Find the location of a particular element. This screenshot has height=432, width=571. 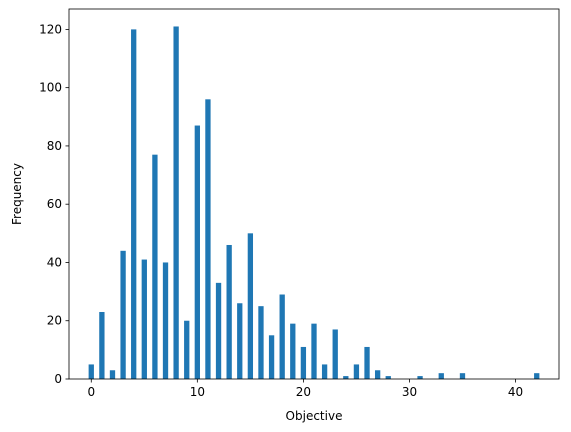

y-tick-label: 20 is located at coordinates (54, 321).